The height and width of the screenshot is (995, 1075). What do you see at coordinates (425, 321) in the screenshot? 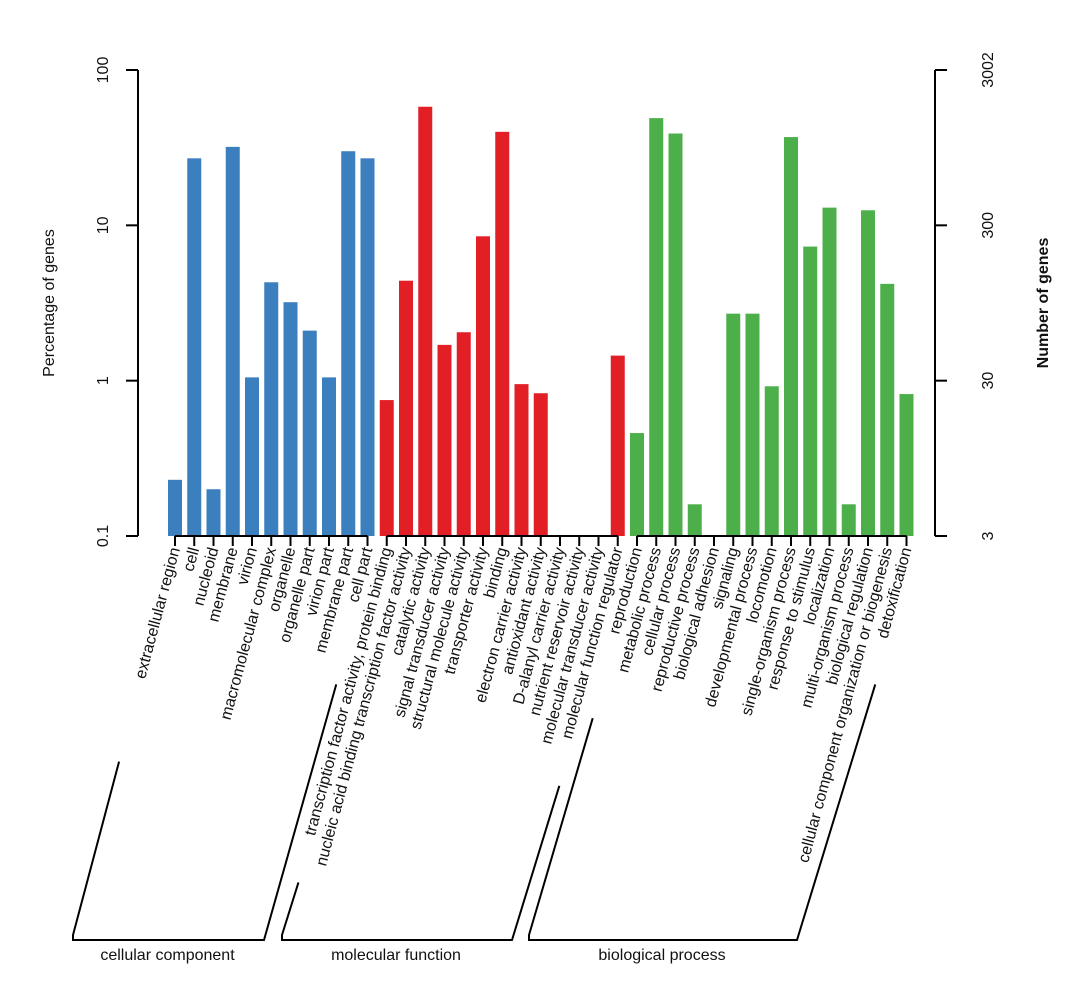
I see `bar-catalytic-activity` at bounding box center [425, 321].